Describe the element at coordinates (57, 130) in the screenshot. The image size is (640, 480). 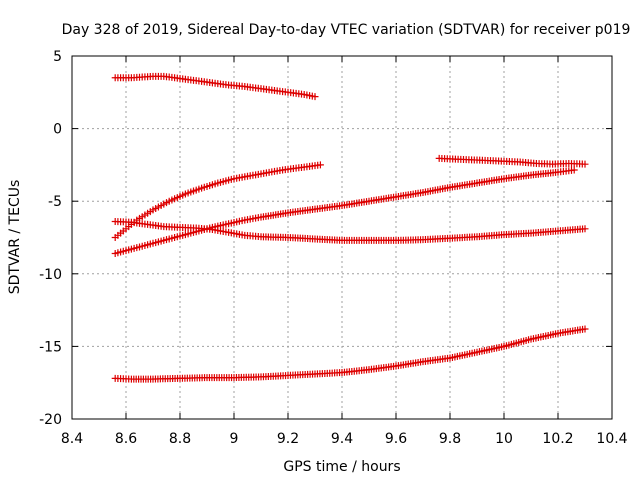
I see `y-tick-label: 0` at that location.